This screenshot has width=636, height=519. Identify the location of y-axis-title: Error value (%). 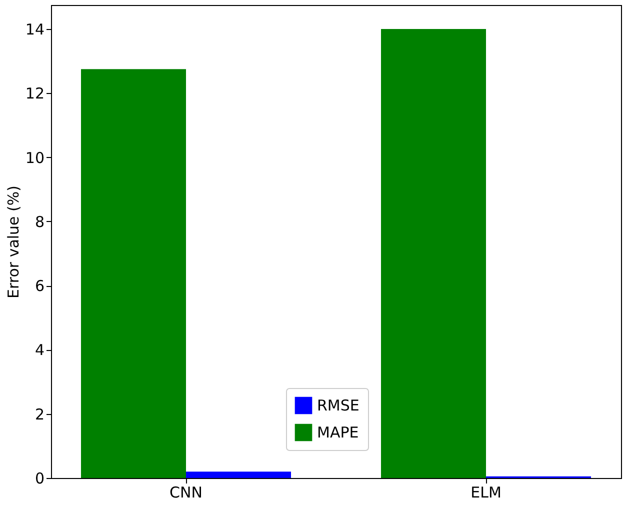
(13, 242).